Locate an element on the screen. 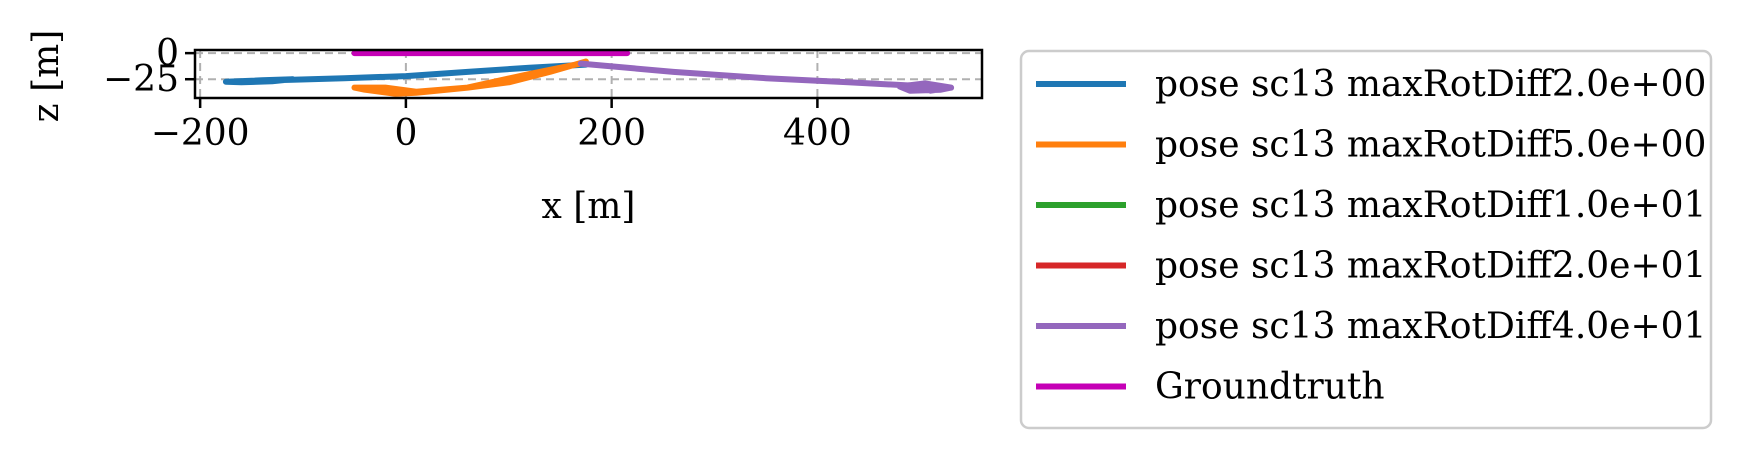 The width and height of the screenshot is (1739, 458). x-tick-label-1: 0 is located at coordinates (405, 133).